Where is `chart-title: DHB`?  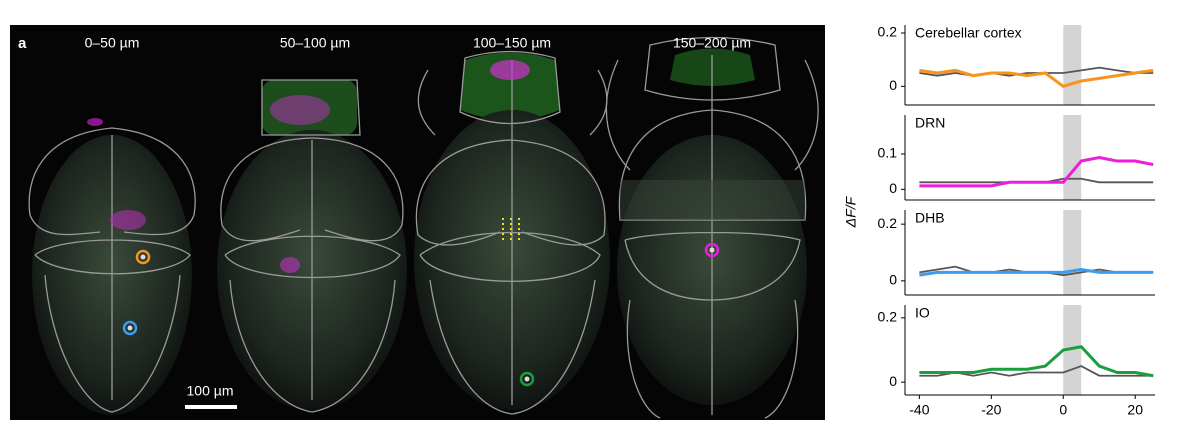 chart-title: DHB is located at coordinates (930, 218).